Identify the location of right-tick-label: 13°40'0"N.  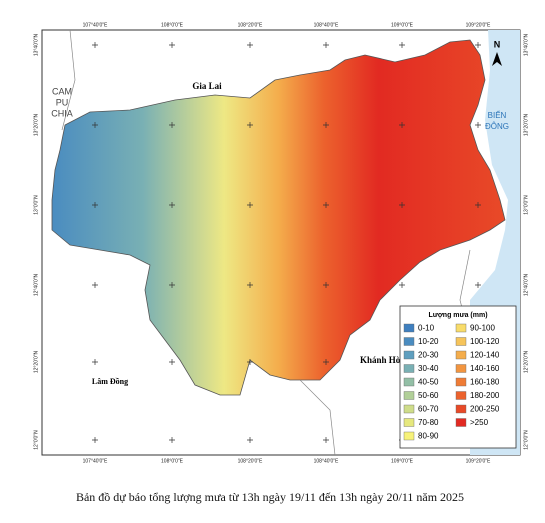
(526, 44).